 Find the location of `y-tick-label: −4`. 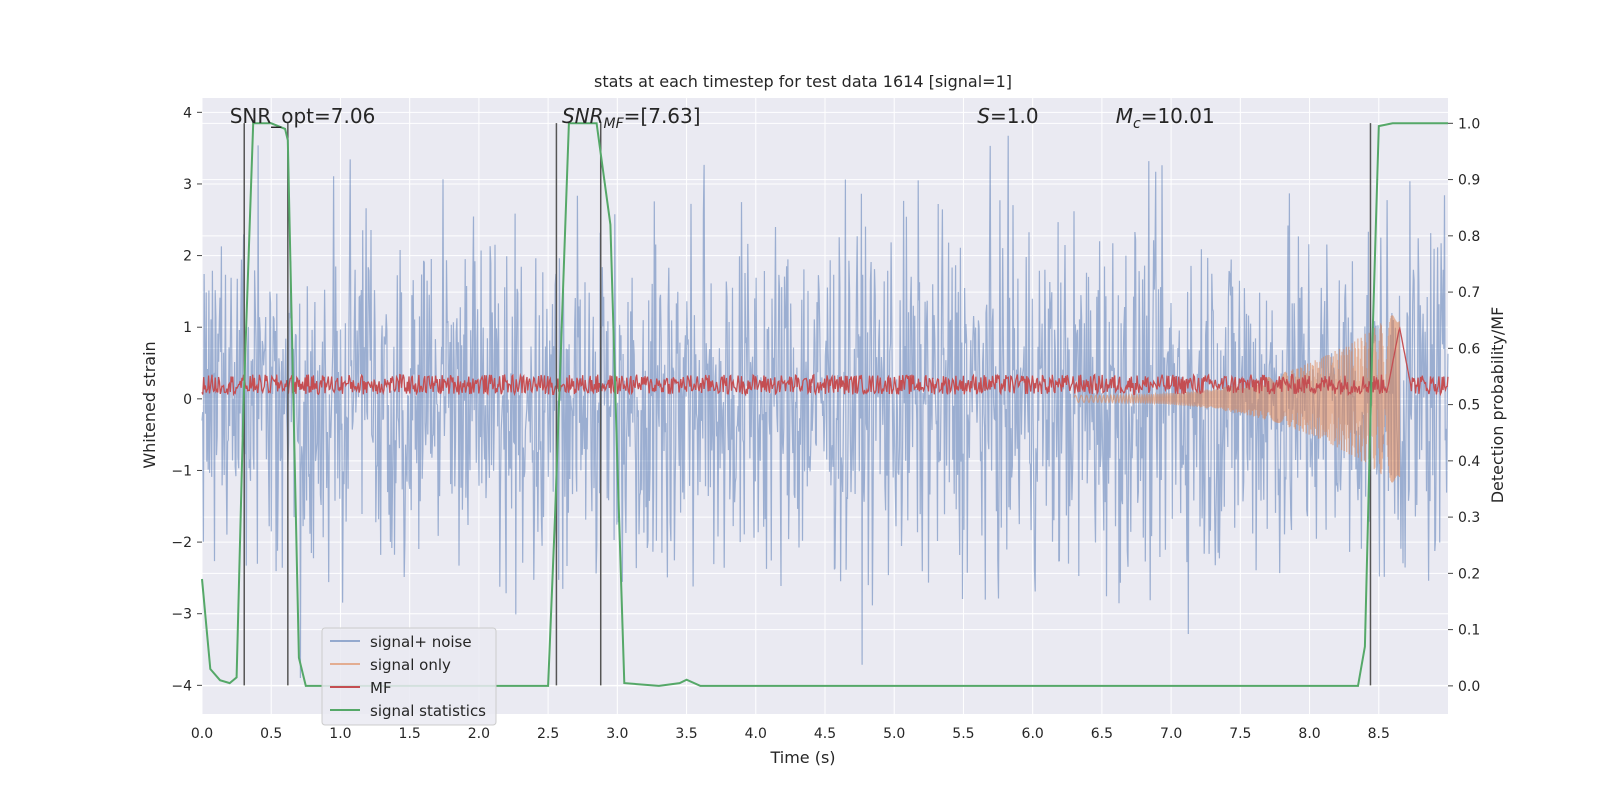

y-tick-label: −4 is located at coordinates (181, 686).